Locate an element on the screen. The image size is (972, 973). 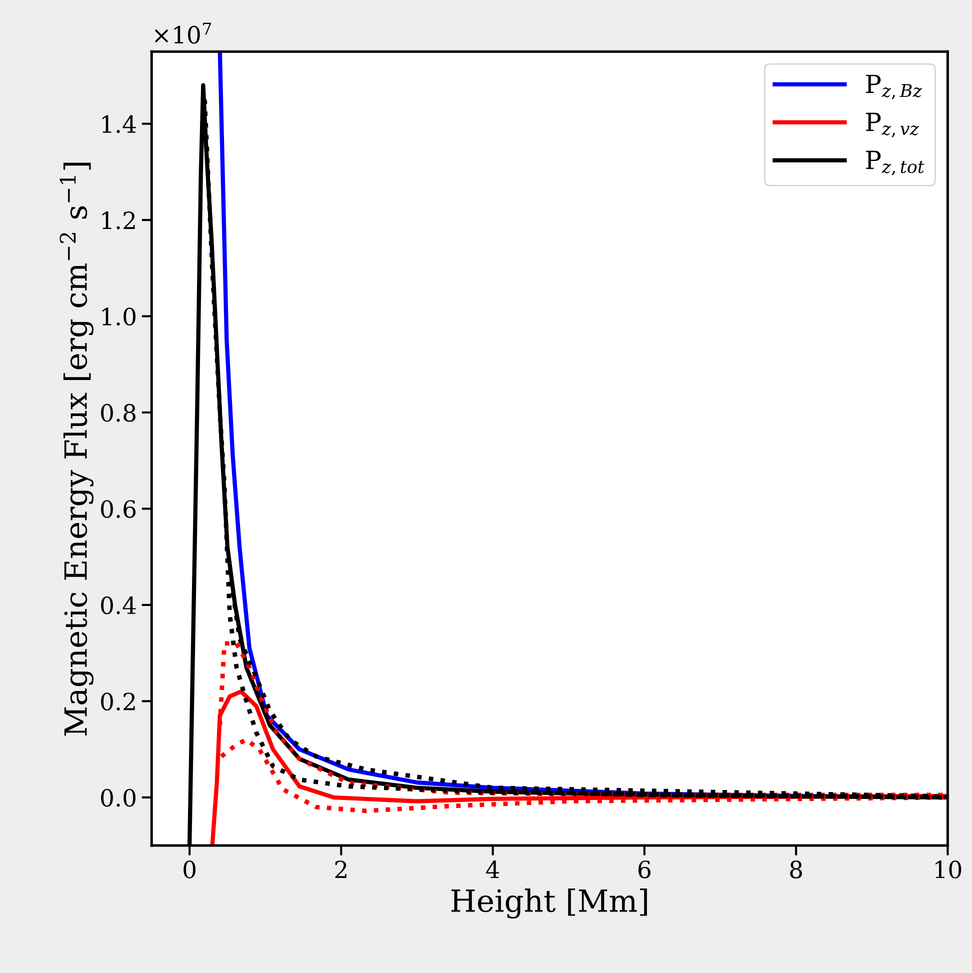
x-tick-label: 2 is located at coordinates (340, 869).